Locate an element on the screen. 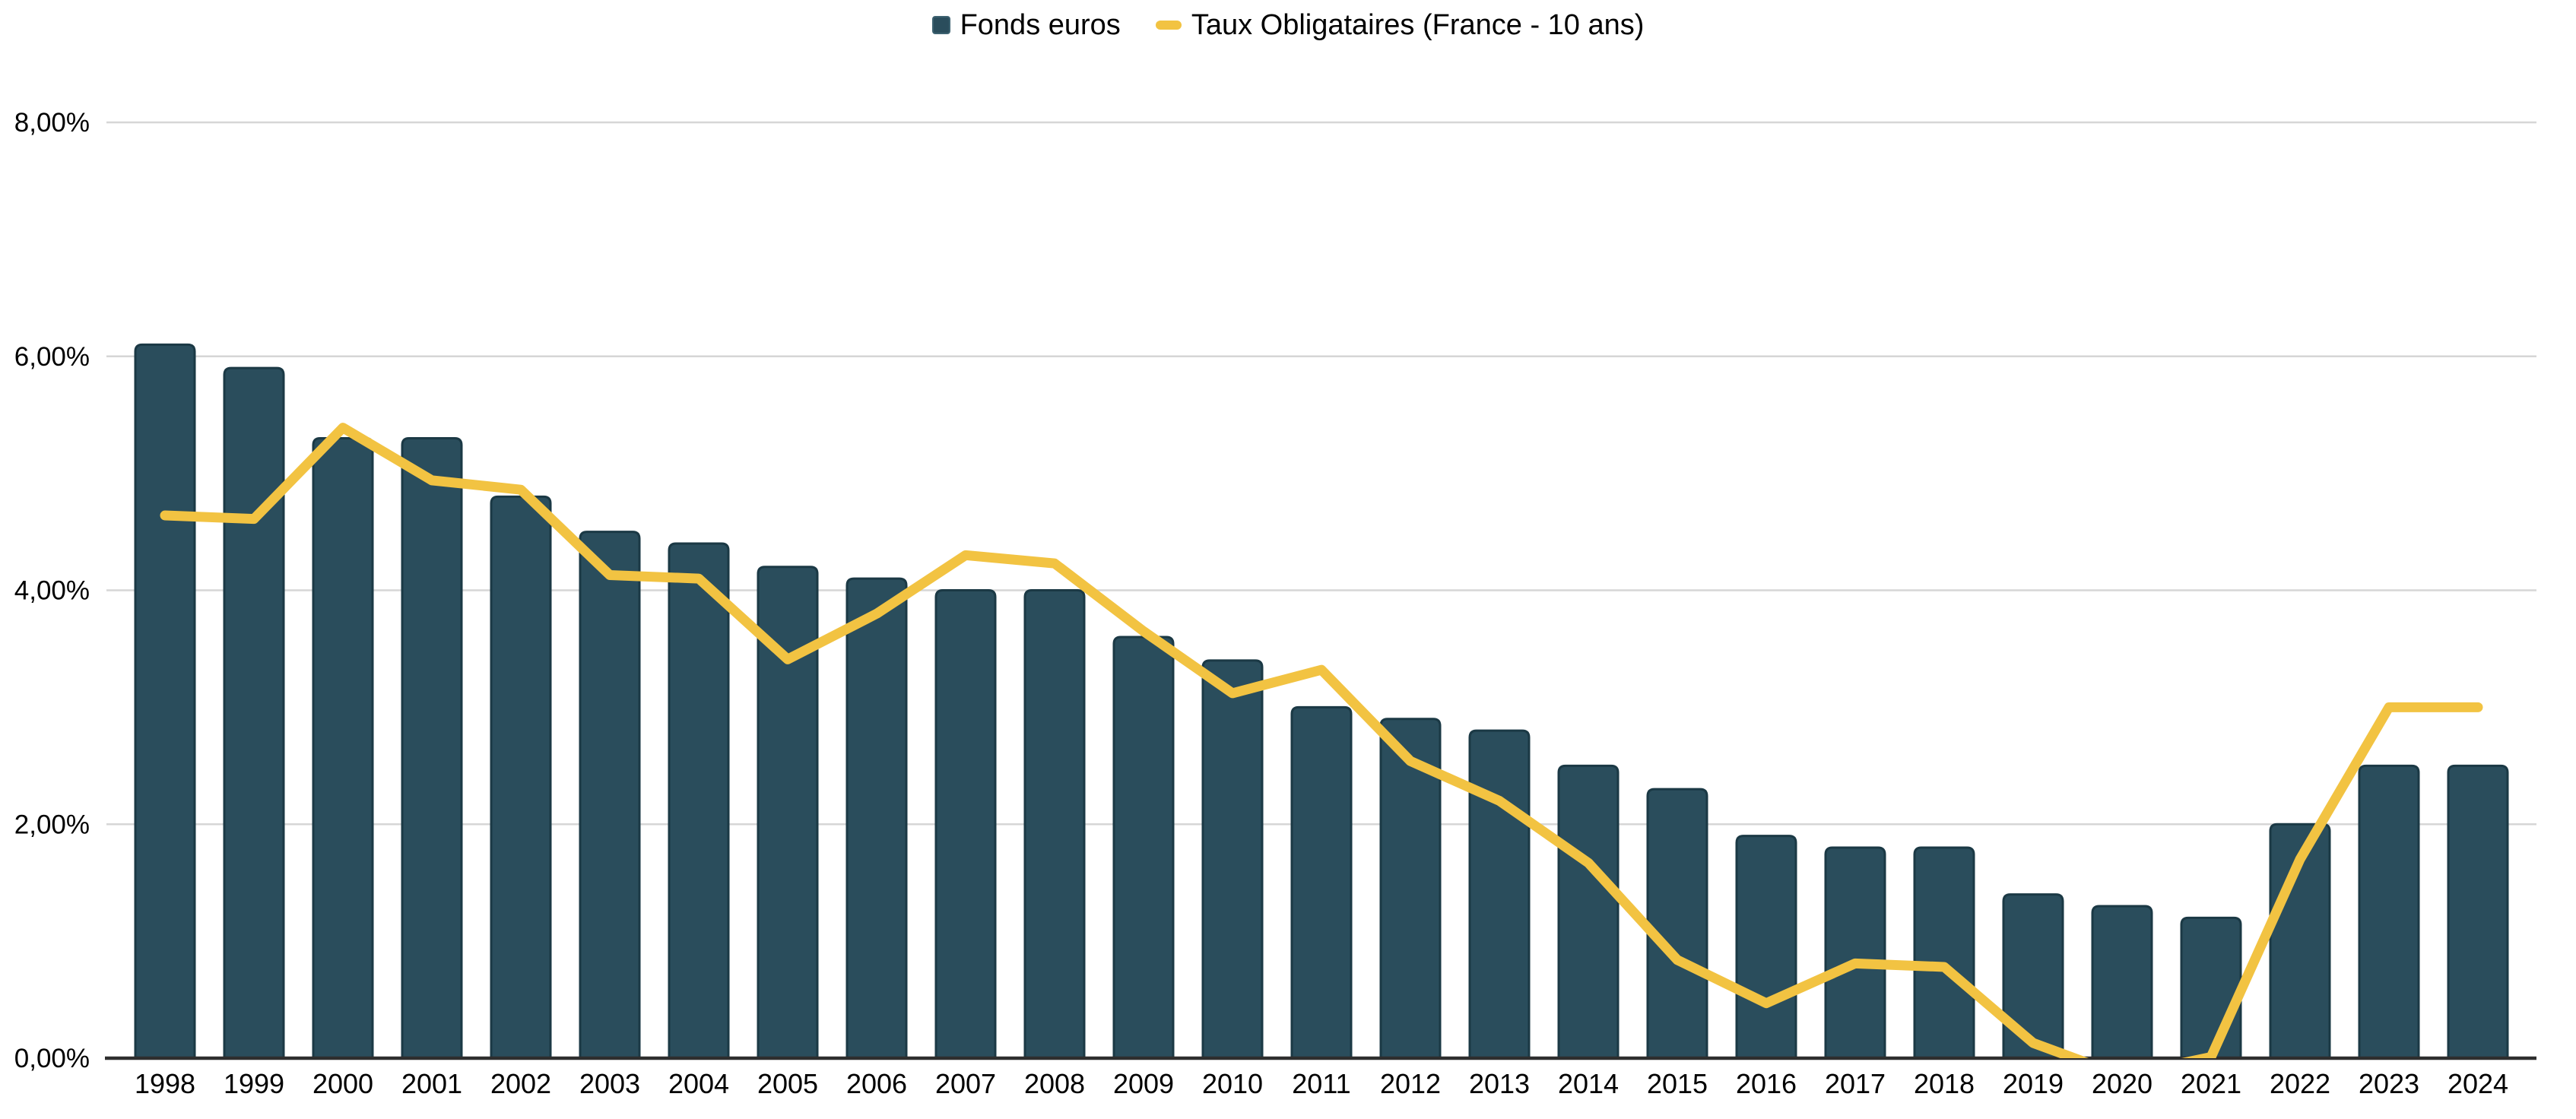  x-axis-label-2004: 2004 is located at coordinates (698, 1083).